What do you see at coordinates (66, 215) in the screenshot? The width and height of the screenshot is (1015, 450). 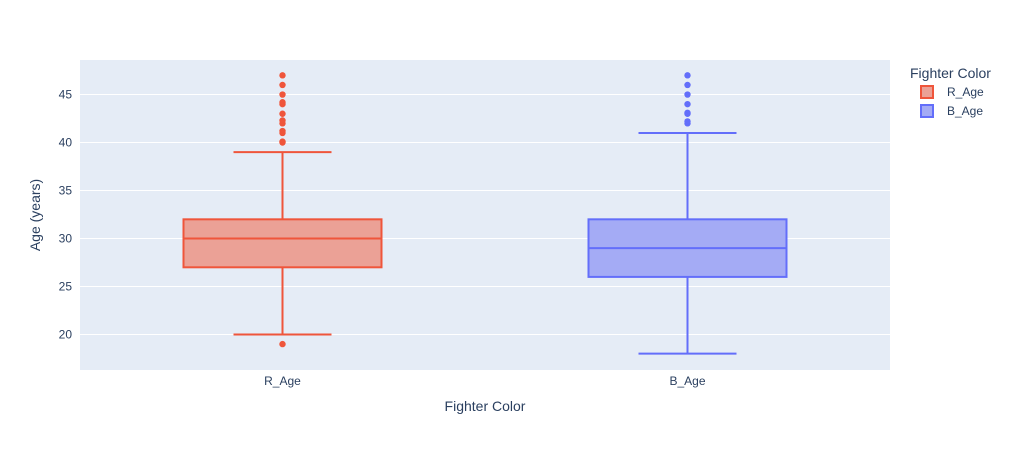 I see `y-axis-ticks: 20 25 30 35 40 45` at bounding box center [66, 215].